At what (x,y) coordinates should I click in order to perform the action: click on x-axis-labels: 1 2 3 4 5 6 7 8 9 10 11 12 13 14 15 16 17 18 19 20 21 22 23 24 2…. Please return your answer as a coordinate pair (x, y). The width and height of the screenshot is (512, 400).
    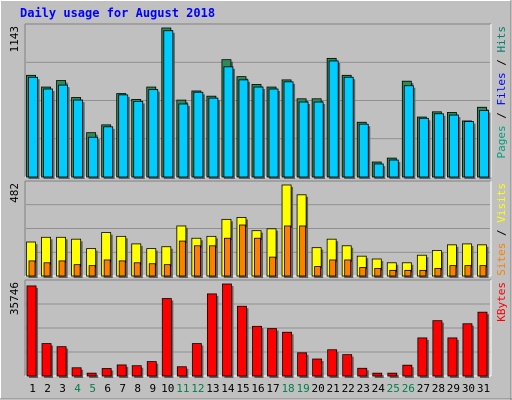
    Looking at the image, I should click on (259, 388).